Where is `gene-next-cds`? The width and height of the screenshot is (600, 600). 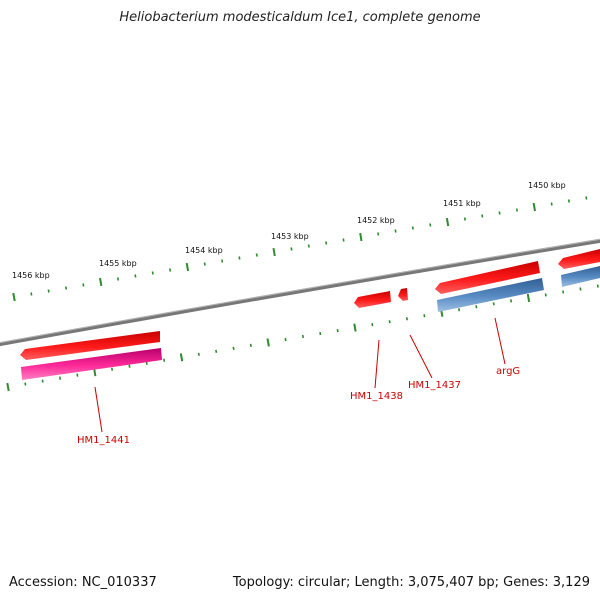
gene-next-cds is located at coordinates (580, 276).